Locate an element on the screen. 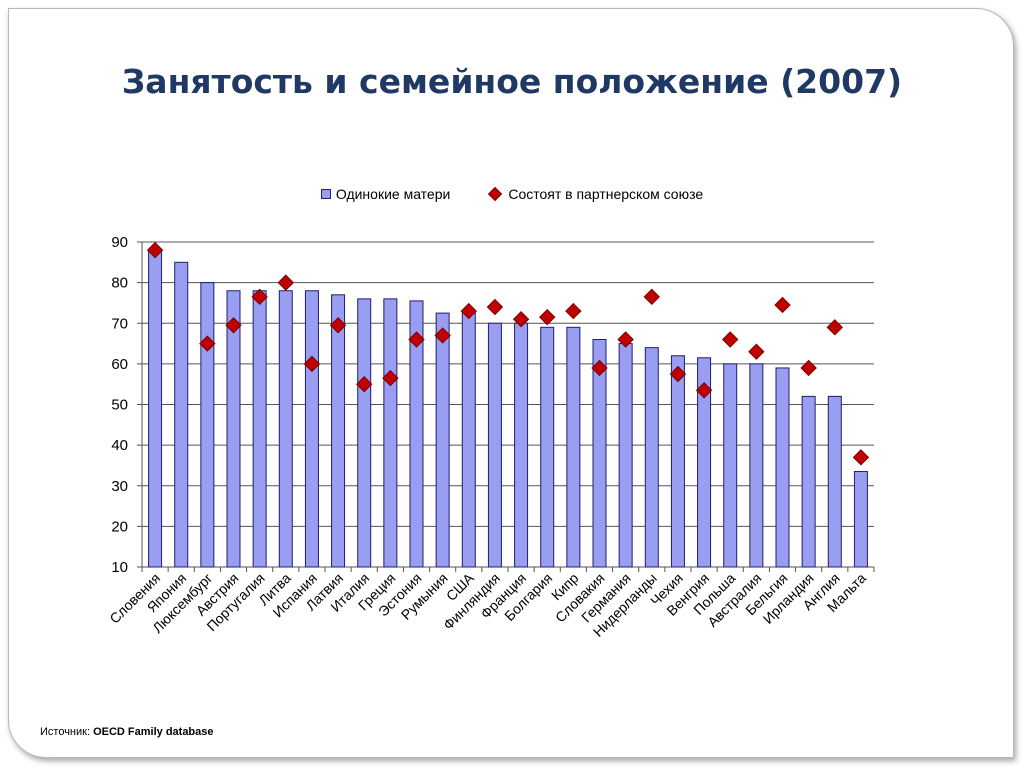  source-prefix: Источник: is located at coordinates (65, 732).